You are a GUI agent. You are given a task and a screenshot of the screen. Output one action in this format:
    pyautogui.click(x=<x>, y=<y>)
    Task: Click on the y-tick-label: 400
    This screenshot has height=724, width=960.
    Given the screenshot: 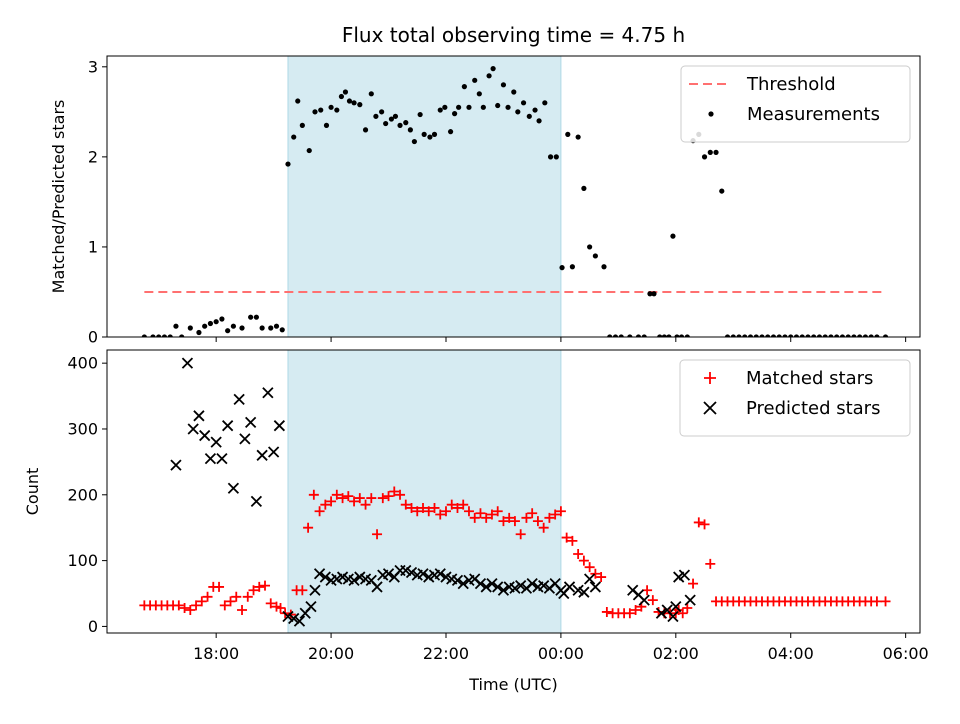 What is the action you would take?
    pyautogui.click(x=82, y=363)
    